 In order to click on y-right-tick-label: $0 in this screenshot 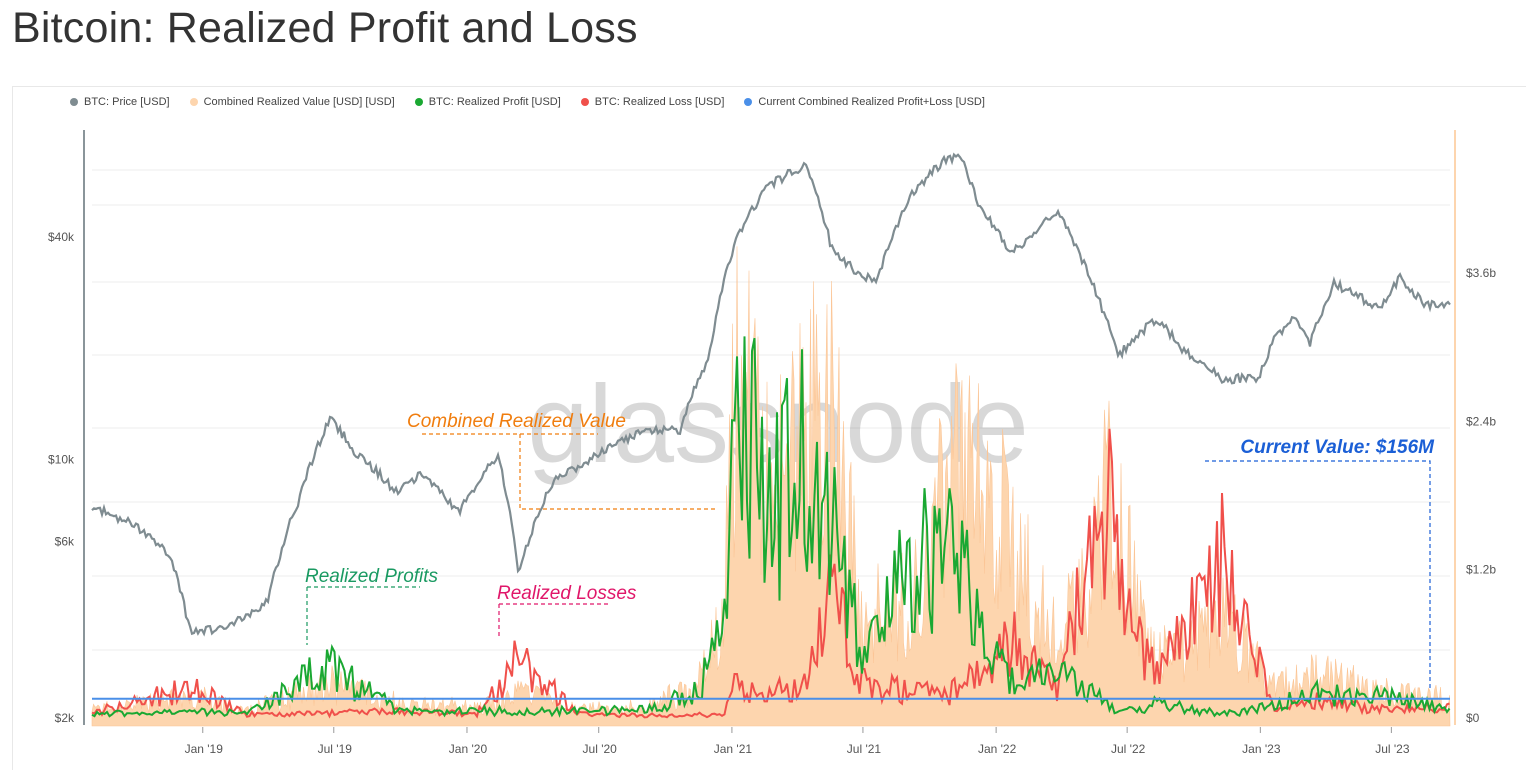, I will do `click(1473, 718)`.